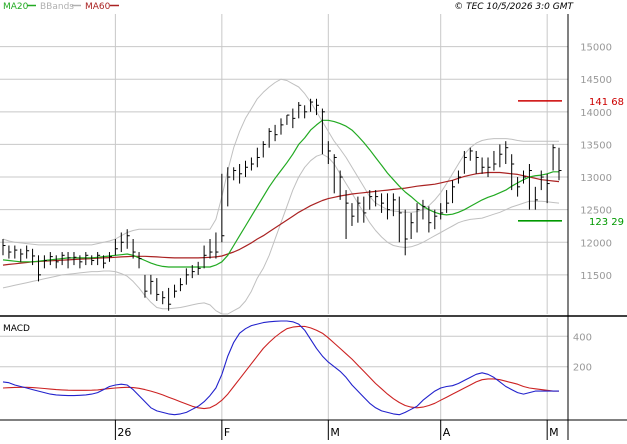 The height and width of the screenshot is (444, 627). I want to click on copyright-timestamp: © TEC 10/5/2026 3:0 GMT, so click(514, 7).